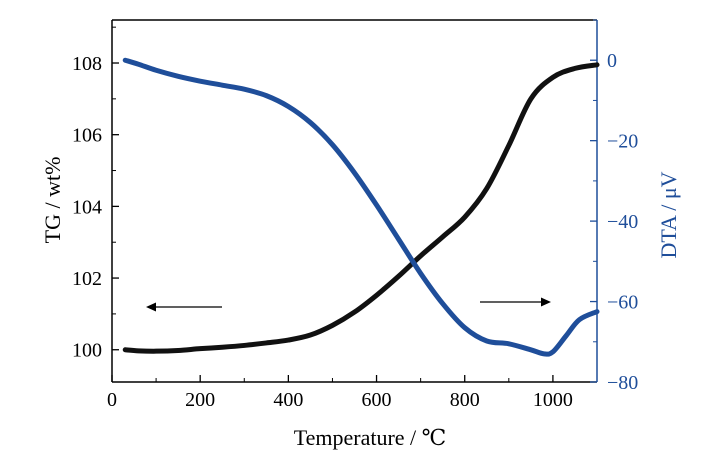  What do you see at coordinates (52, 200) in the screenshot?
I see `y-left-axis-title: TG / wt%` at bounding box center [52, 200].